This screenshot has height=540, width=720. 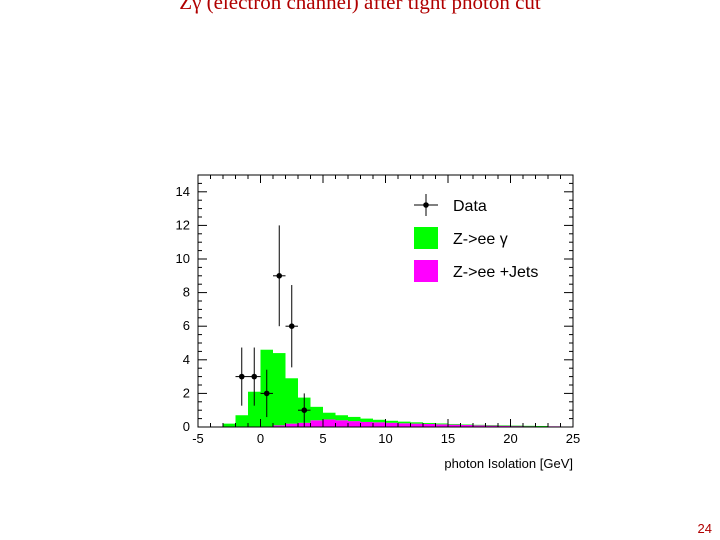 I want to click on legend-item: Data, so click(x=450, y=205).